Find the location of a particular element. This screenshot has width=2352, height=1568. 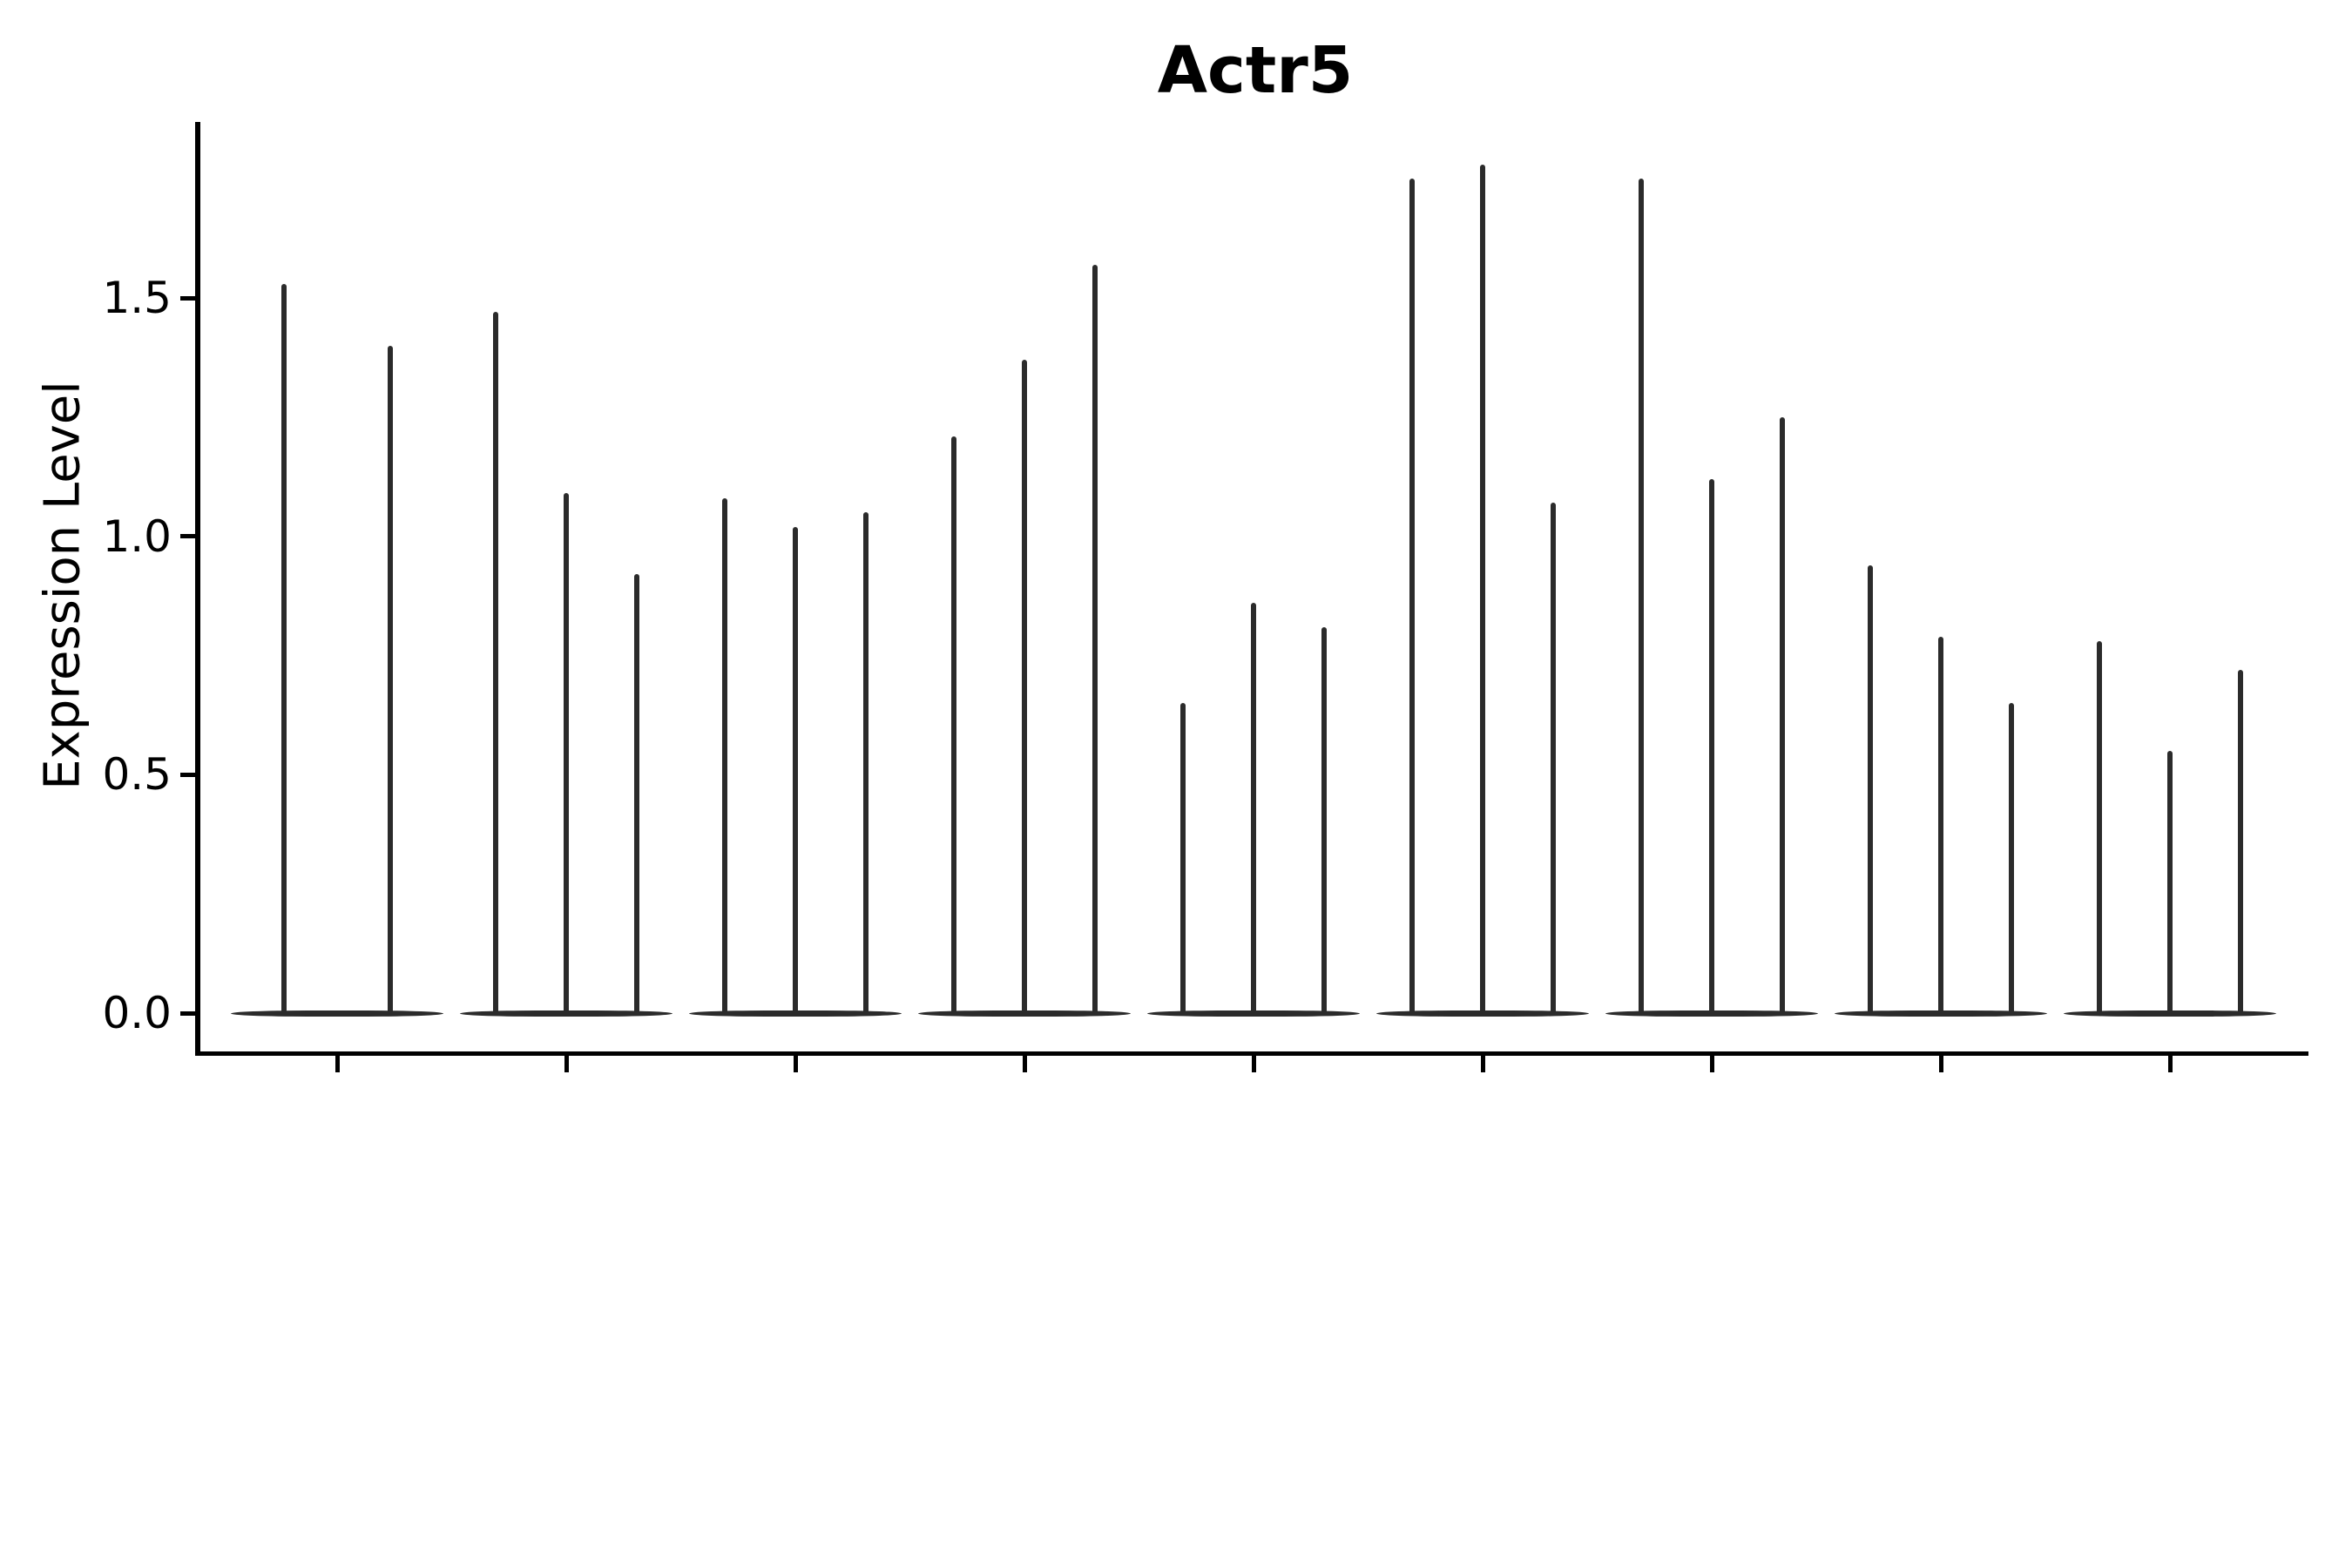

y-tick-label: 0.0 is located at coordinates (137, 1013).